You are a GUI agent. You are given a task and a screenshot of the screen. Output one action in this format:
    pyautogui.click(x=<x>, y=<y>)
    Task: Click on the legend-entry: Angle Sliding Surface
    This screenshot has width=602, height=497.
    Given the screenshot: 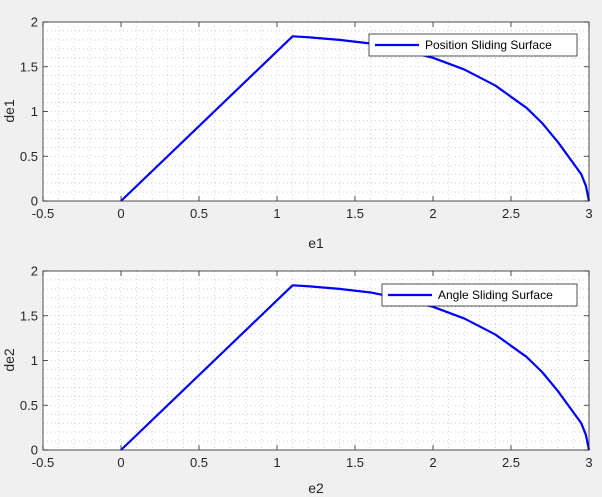 What is the action you would take?
    pyautogui.click(x=495, y=295)
    